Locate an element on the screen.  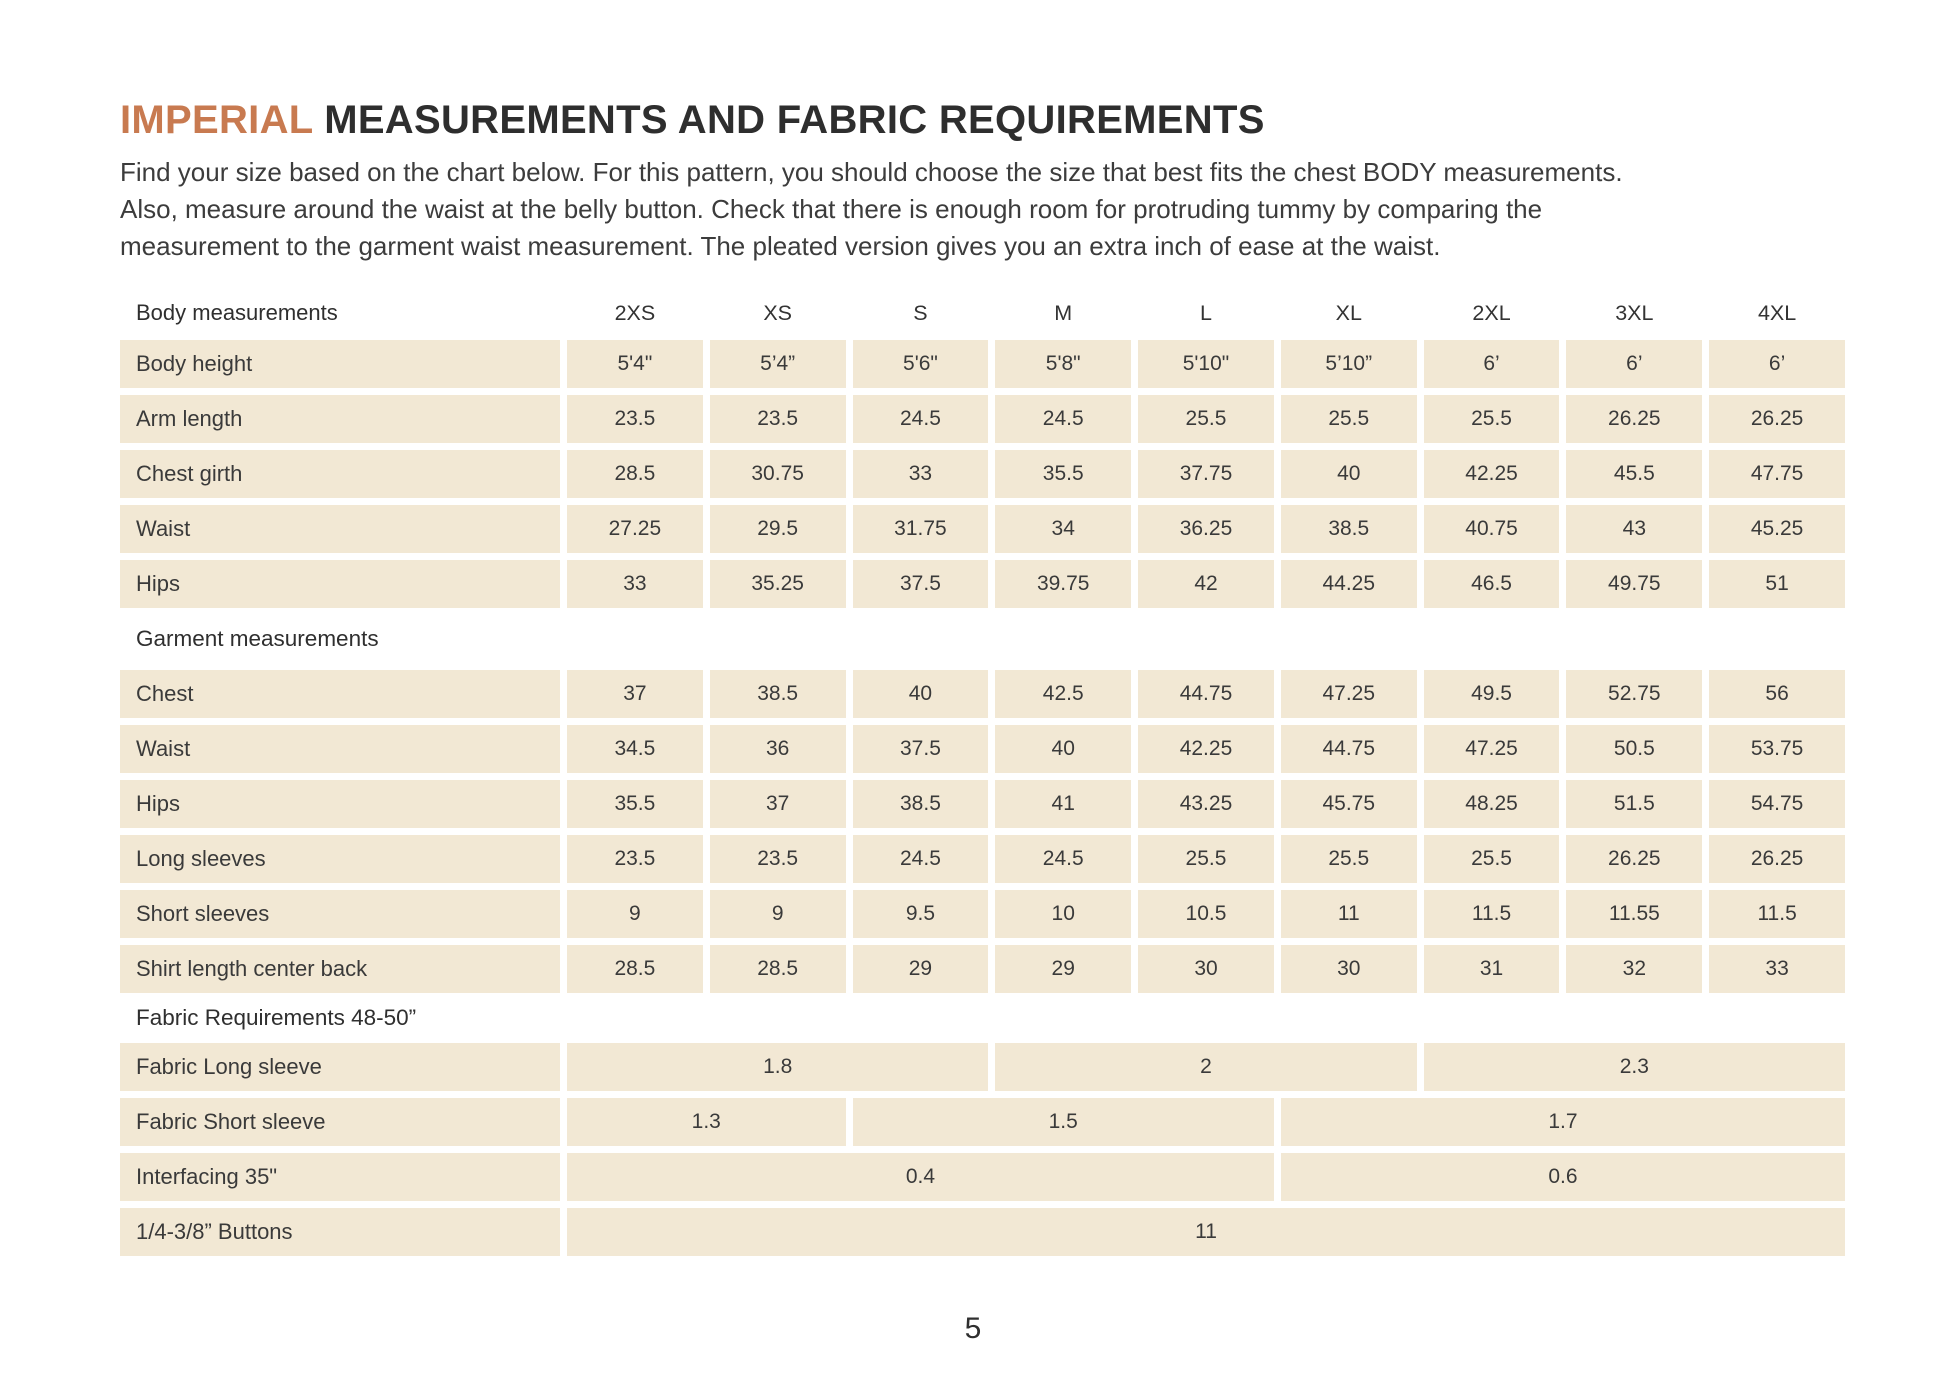
value-cell: 50.5 is located at coordinates (1634, 749).